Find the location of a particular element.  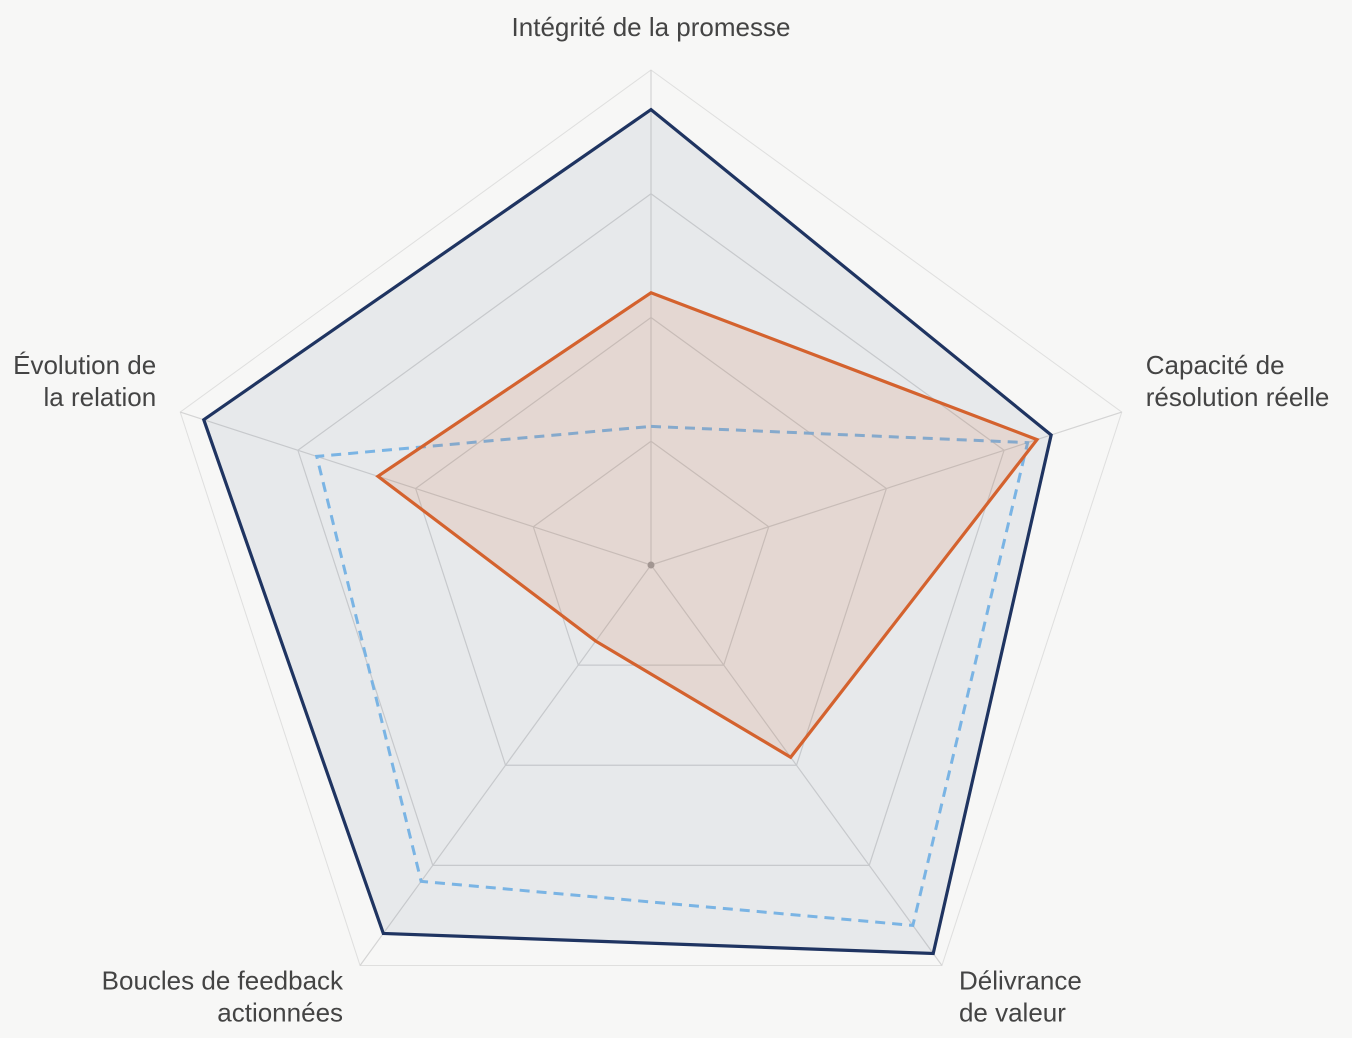

axis-label-1-line-1: Intégrité de la promesse is located at coordinates (651, 27).